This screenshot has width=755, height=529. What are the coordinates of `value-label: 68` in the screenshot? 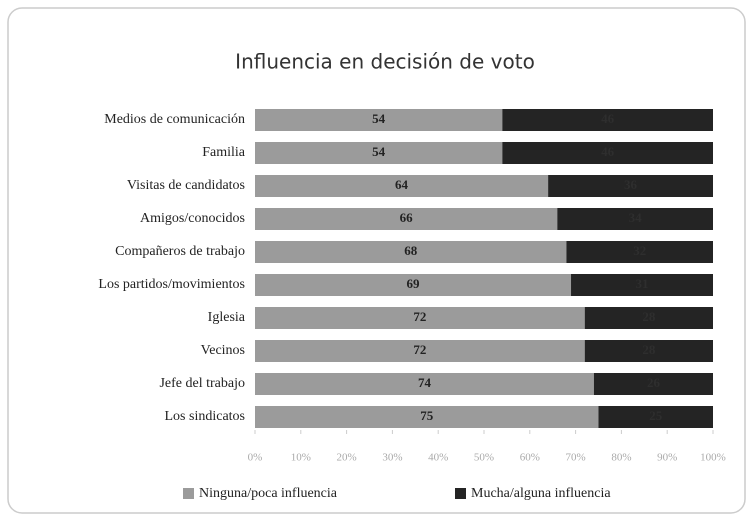 It's located at (411, 250).